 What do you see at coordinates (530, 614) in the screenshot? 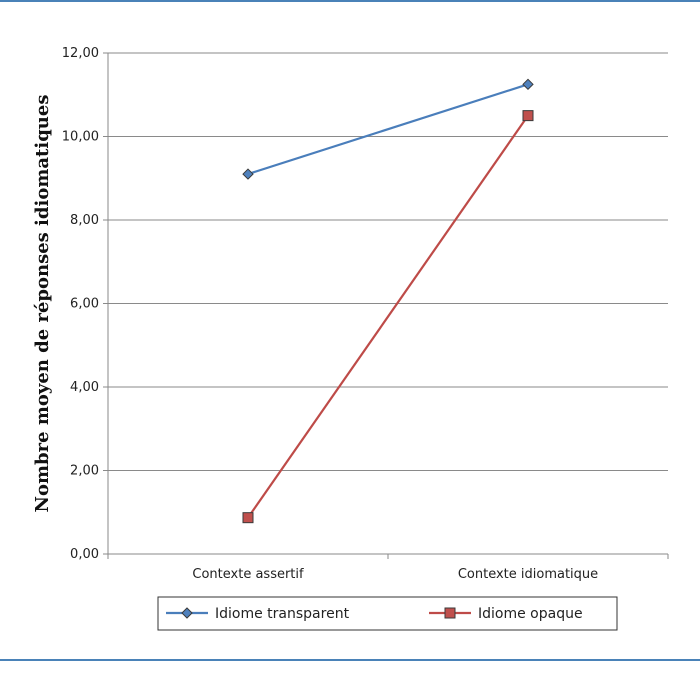
I see `legend-label: Idiome opaque` at bounding box center [530, 614].